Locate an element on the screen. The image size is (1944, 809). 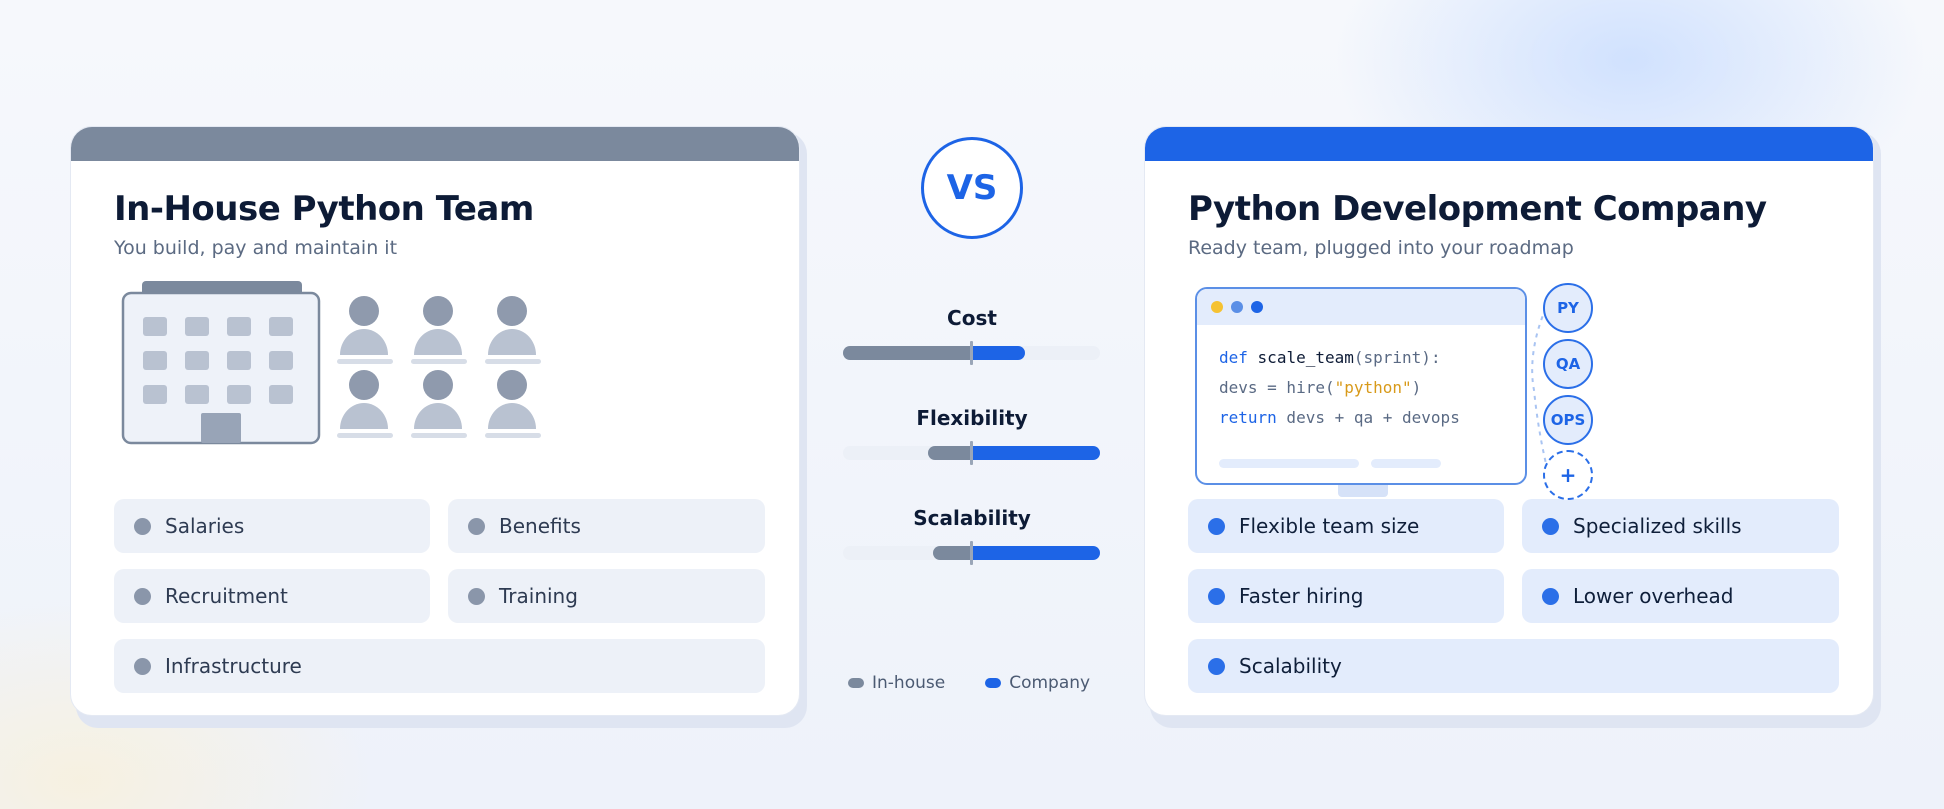
item-label: Specialized skills is located at coordinates (1657, 526).